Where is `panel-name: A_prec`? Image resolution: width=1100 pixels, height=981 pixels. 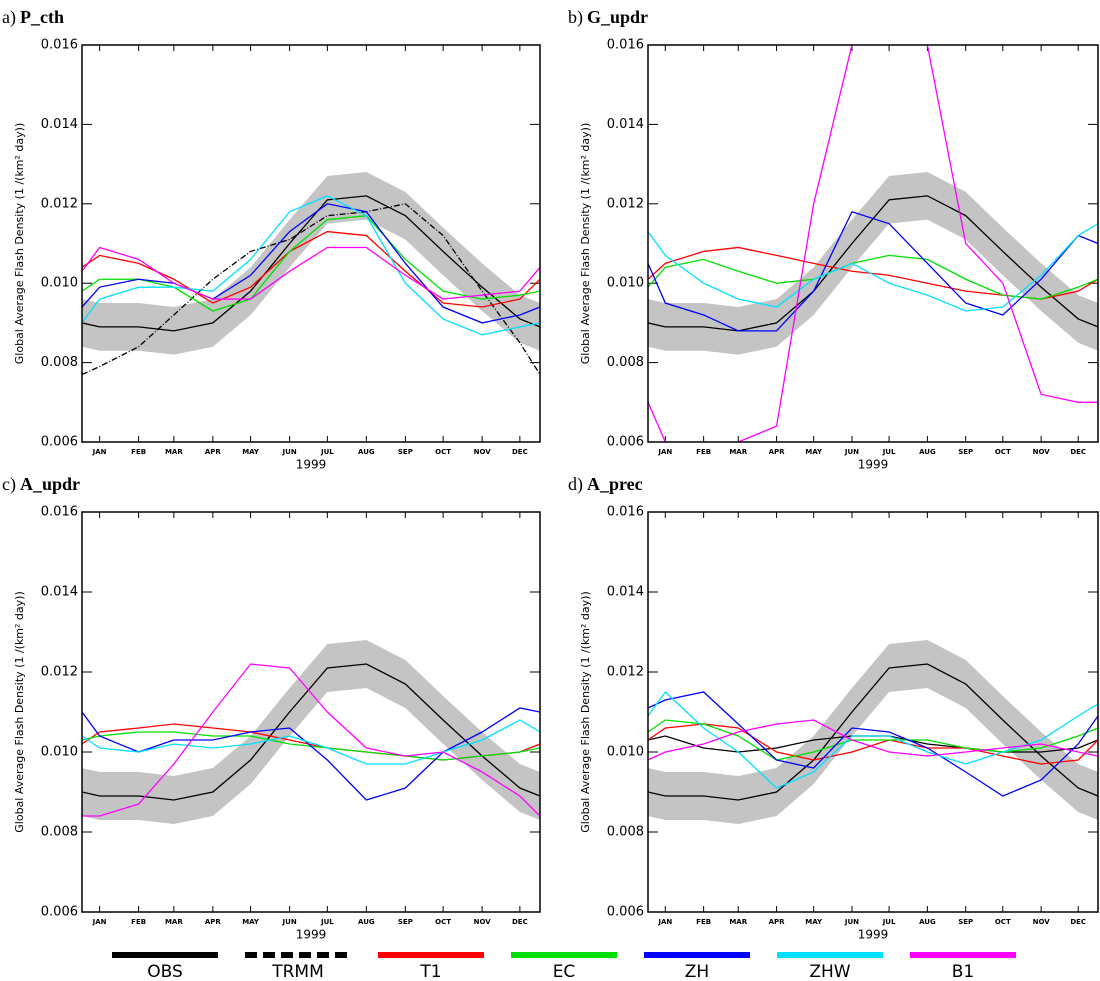 panel-name: A_prec is located at coordinates (615, 484).